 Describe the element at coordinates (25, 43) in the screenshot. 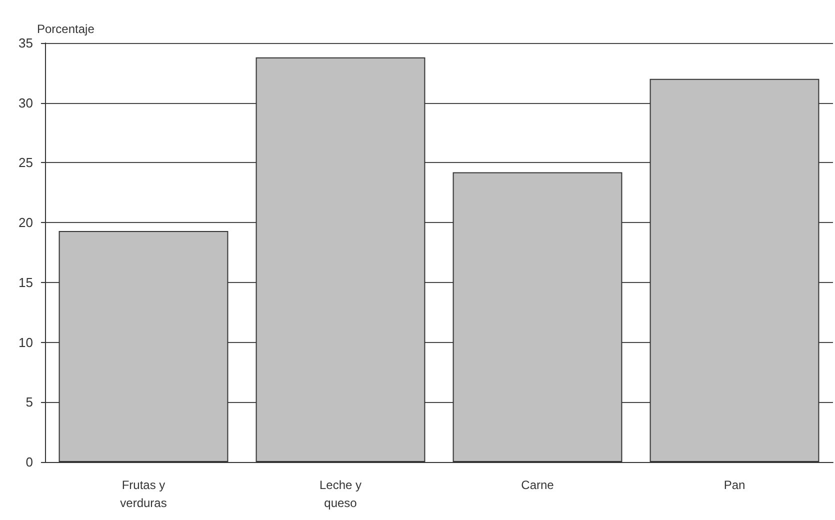

I see `y-tick-label: 35` at that location.